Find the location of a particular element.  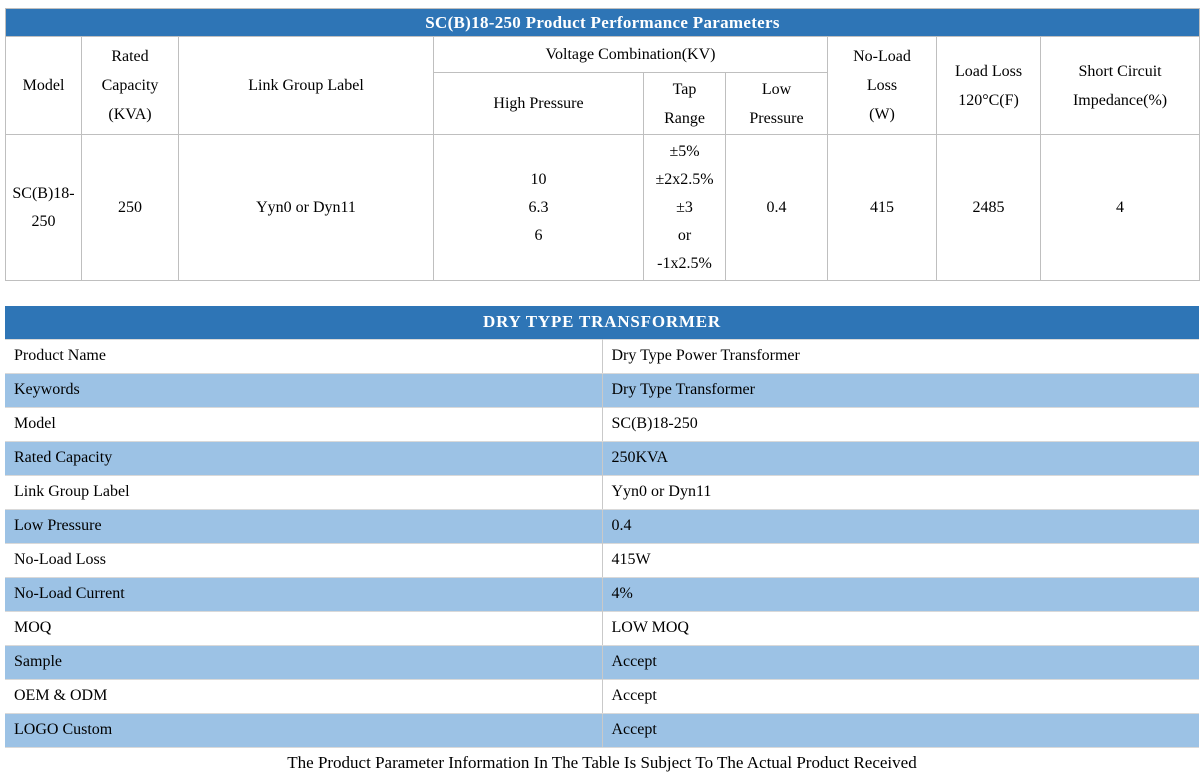

spec-row-oem-odm: OEM & ODM Accept is located at coordinates (602, 696).